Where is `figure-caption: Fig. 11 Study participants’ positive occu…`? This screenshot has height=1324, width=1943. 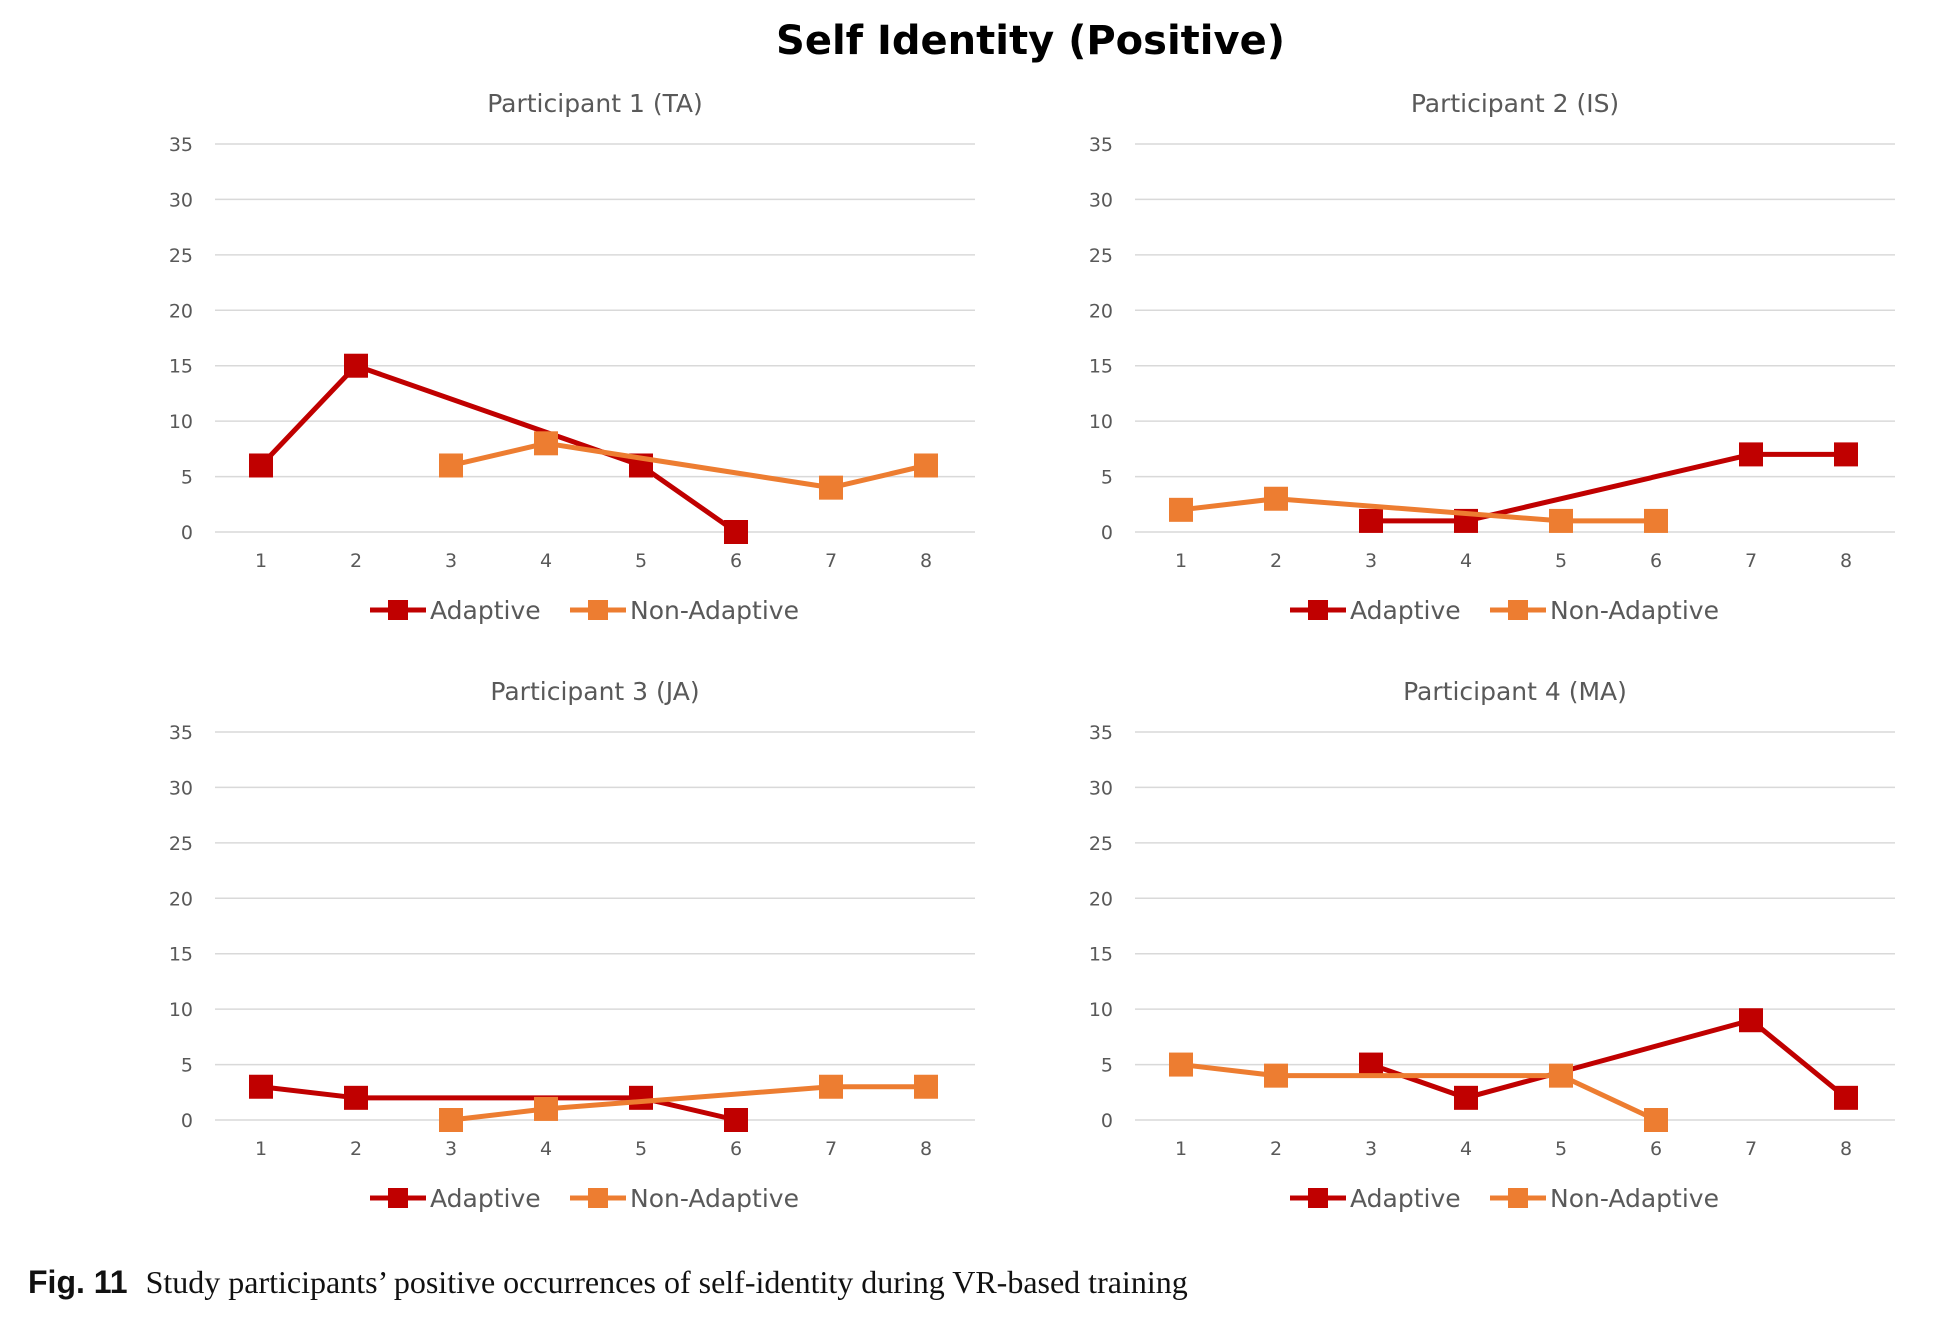
figure-caption: Fig. 11 Study participants’ positive occu… is located at coordinates (608, 1282).